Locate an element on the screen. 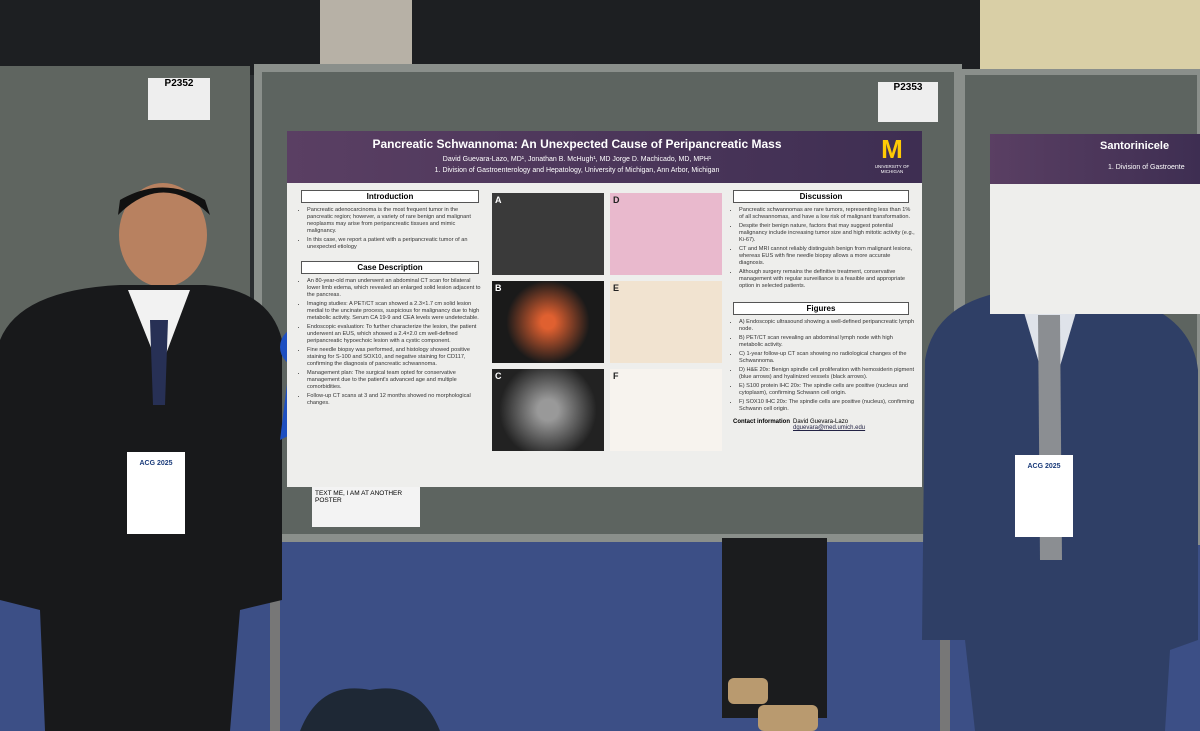 The width and height of the screenshot is (1200, 731). contact-name: David Guevara-Lazo is located at coordinates (821, 422).